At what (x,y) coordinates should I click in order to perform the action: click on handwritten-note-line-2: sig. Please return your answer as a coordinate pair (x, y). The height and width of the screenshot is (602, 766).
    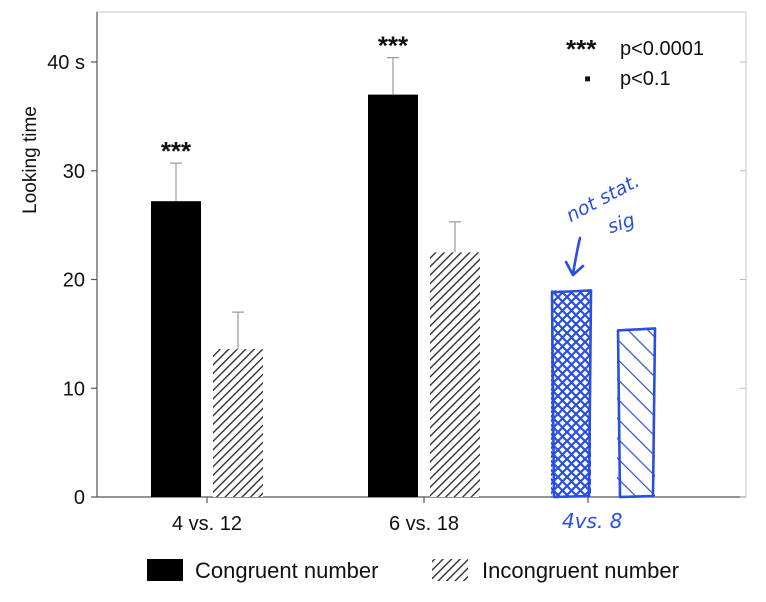
    Looking at the image, I should click on (621, 223).